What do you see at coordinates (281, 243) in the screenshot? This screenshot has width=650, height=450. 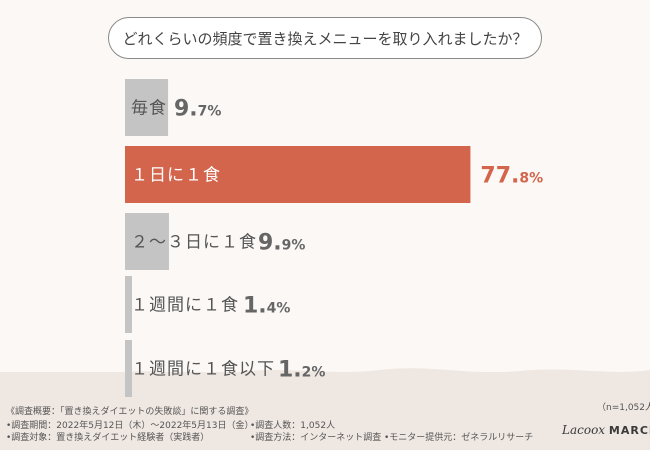 I see `value-label: 9.9%` at bounding box center [281, 243].